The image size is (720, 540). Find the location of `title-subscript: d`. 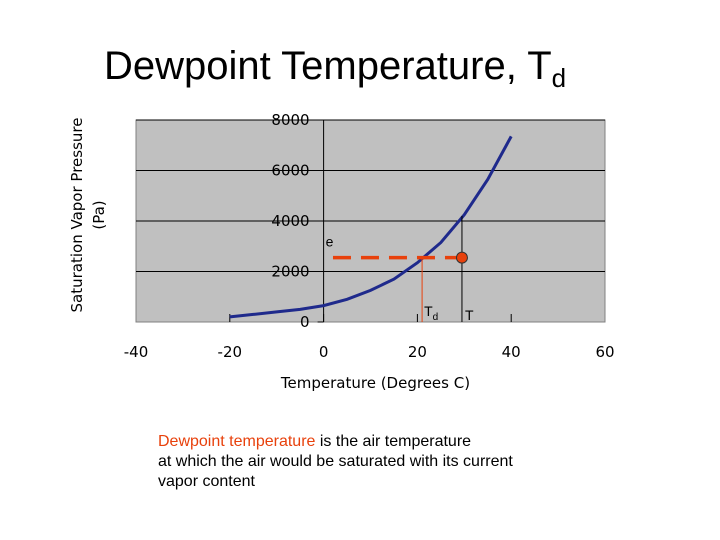

title-subscript: d is located at coordinates (559, 78).